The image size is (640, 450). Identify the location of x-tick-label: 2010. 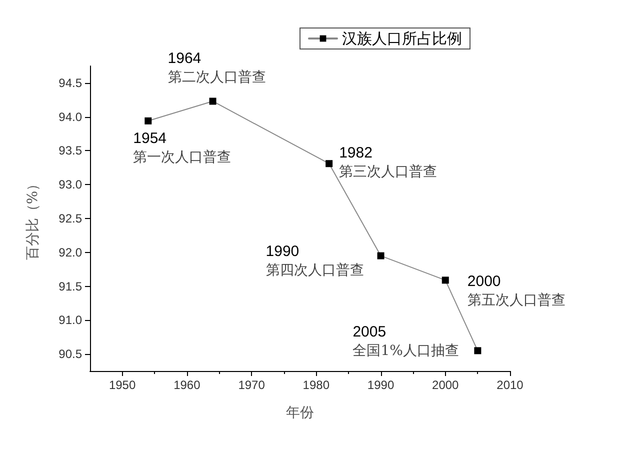
(510, 385).